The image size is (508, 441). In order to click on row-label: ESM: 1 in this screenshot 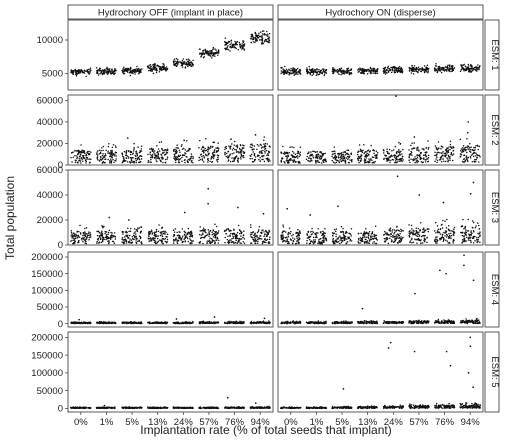, I will do `click(494, 54)`.